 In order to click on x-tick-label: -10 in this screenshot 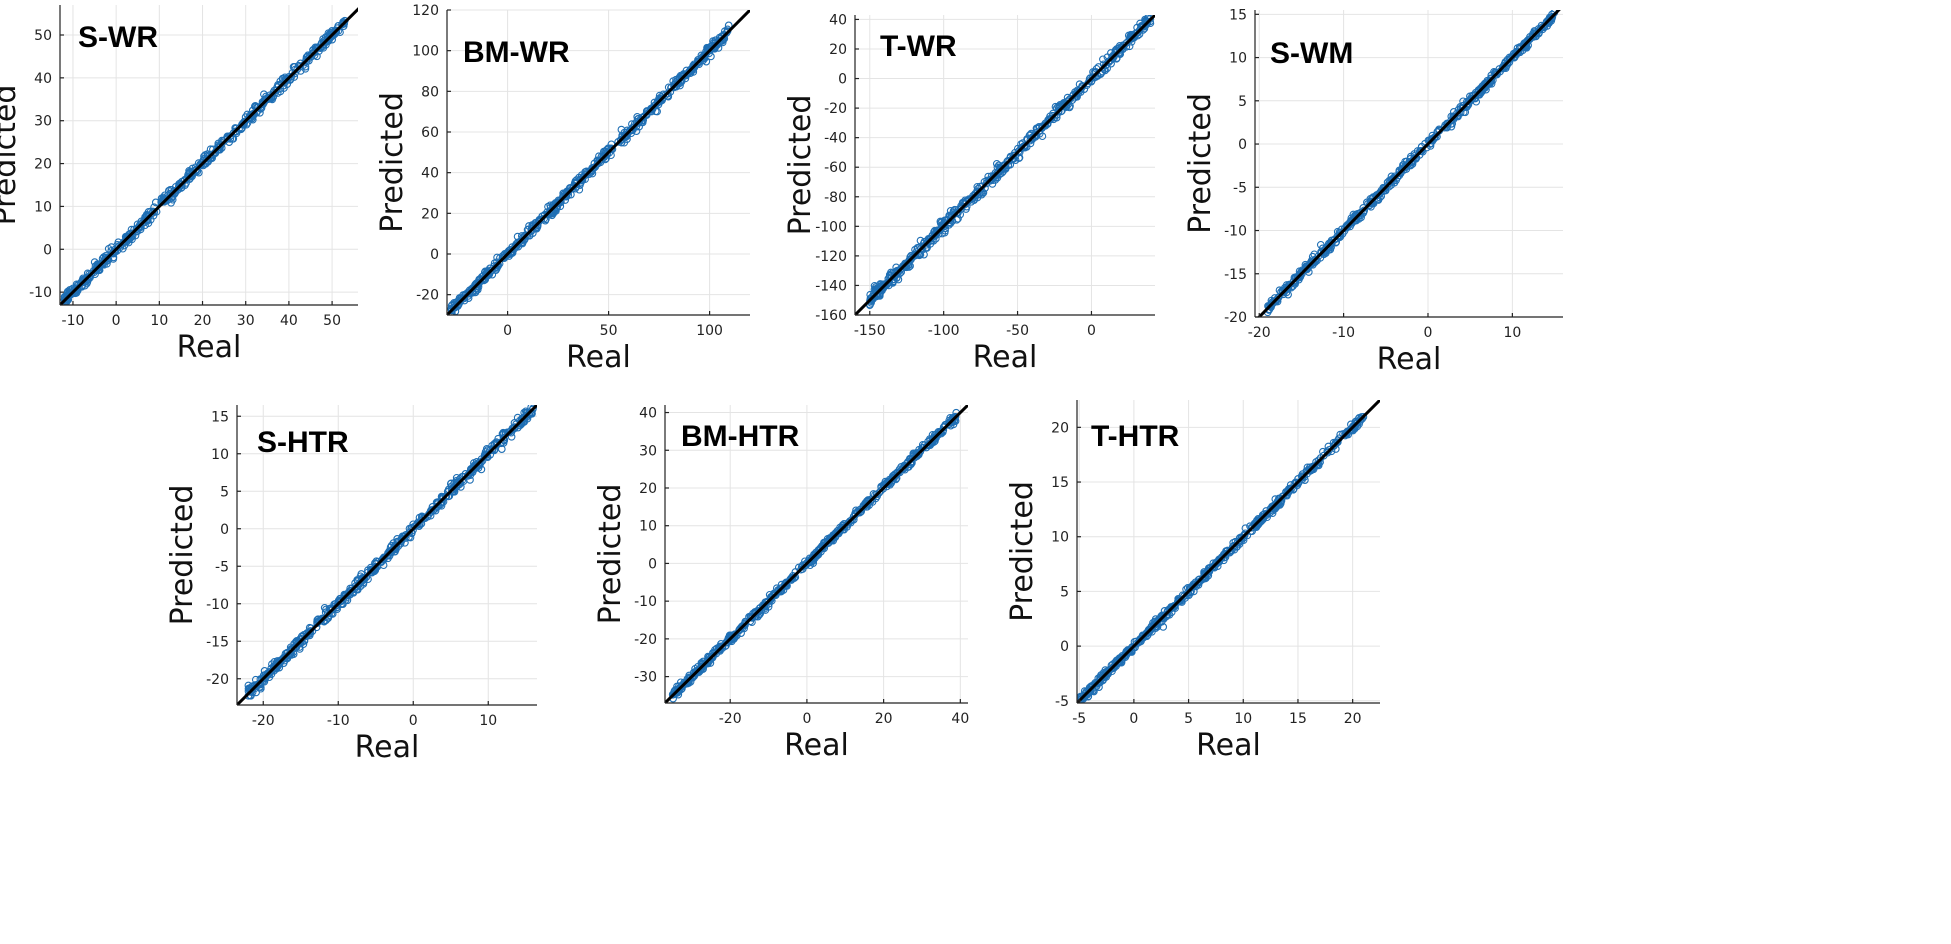, I will do `click(73, 321)`.